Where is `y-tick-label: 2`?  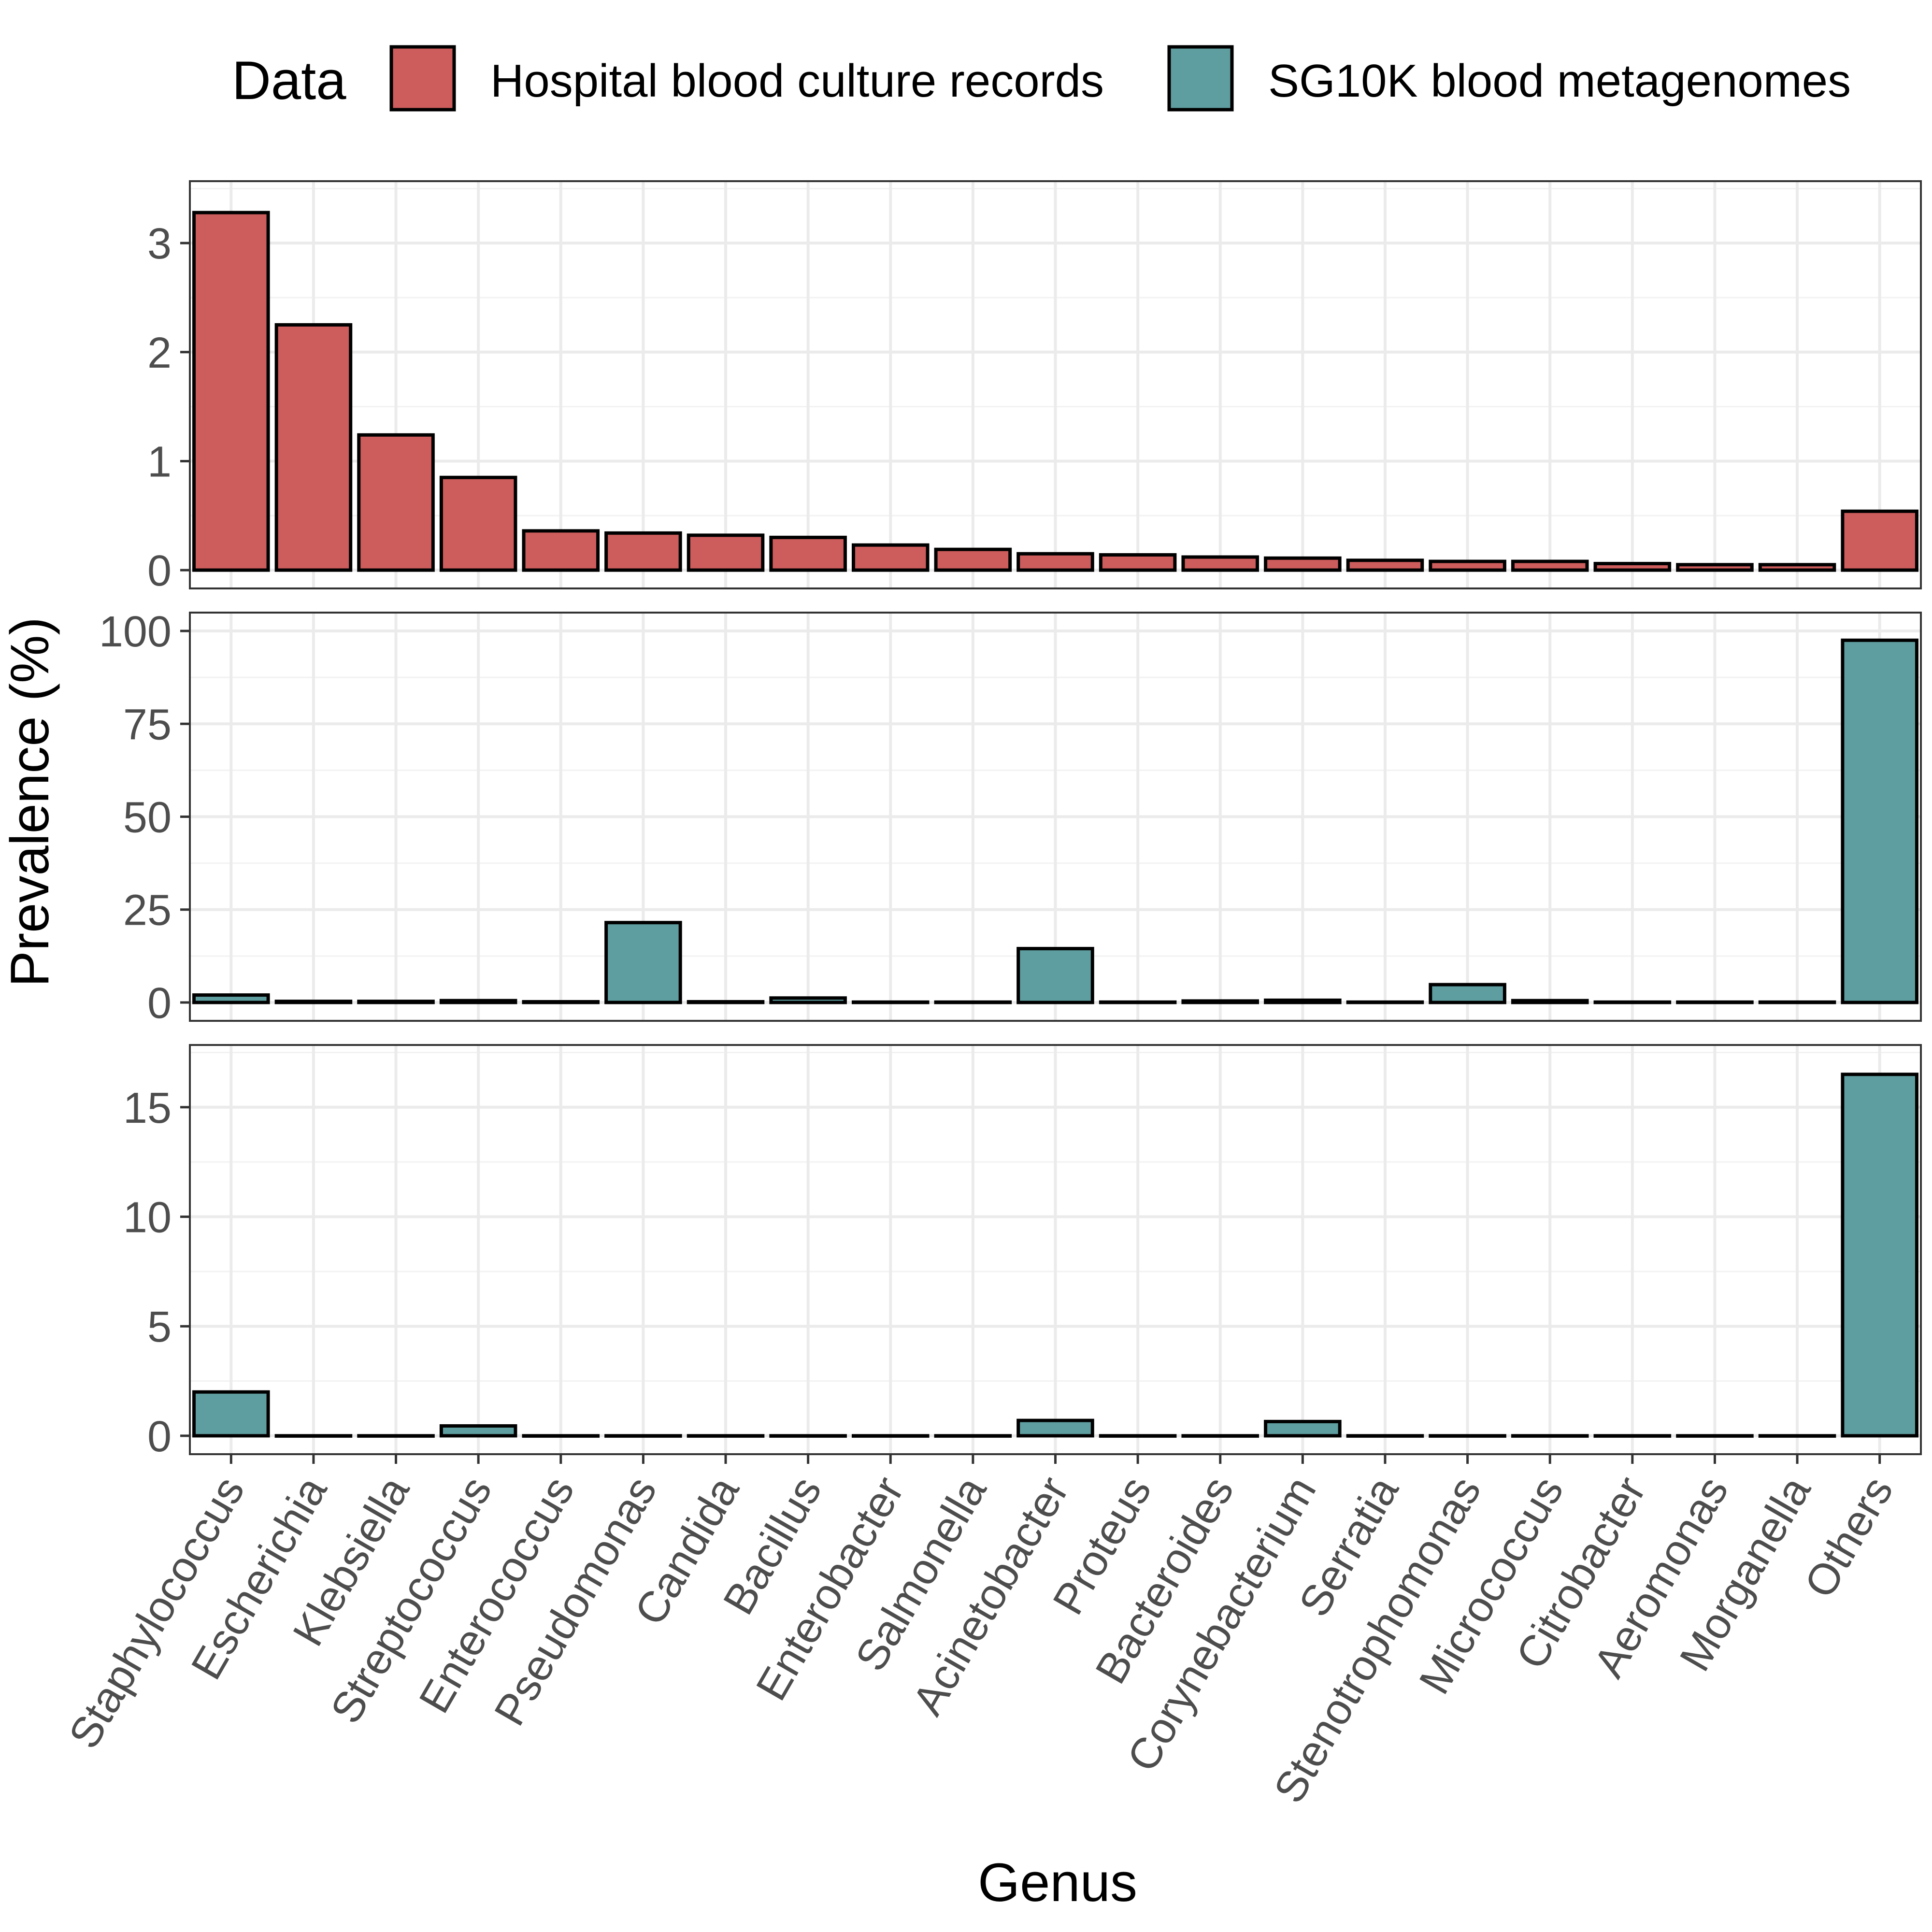
y-tick-label: 2 is located at coordinates (160, 353).